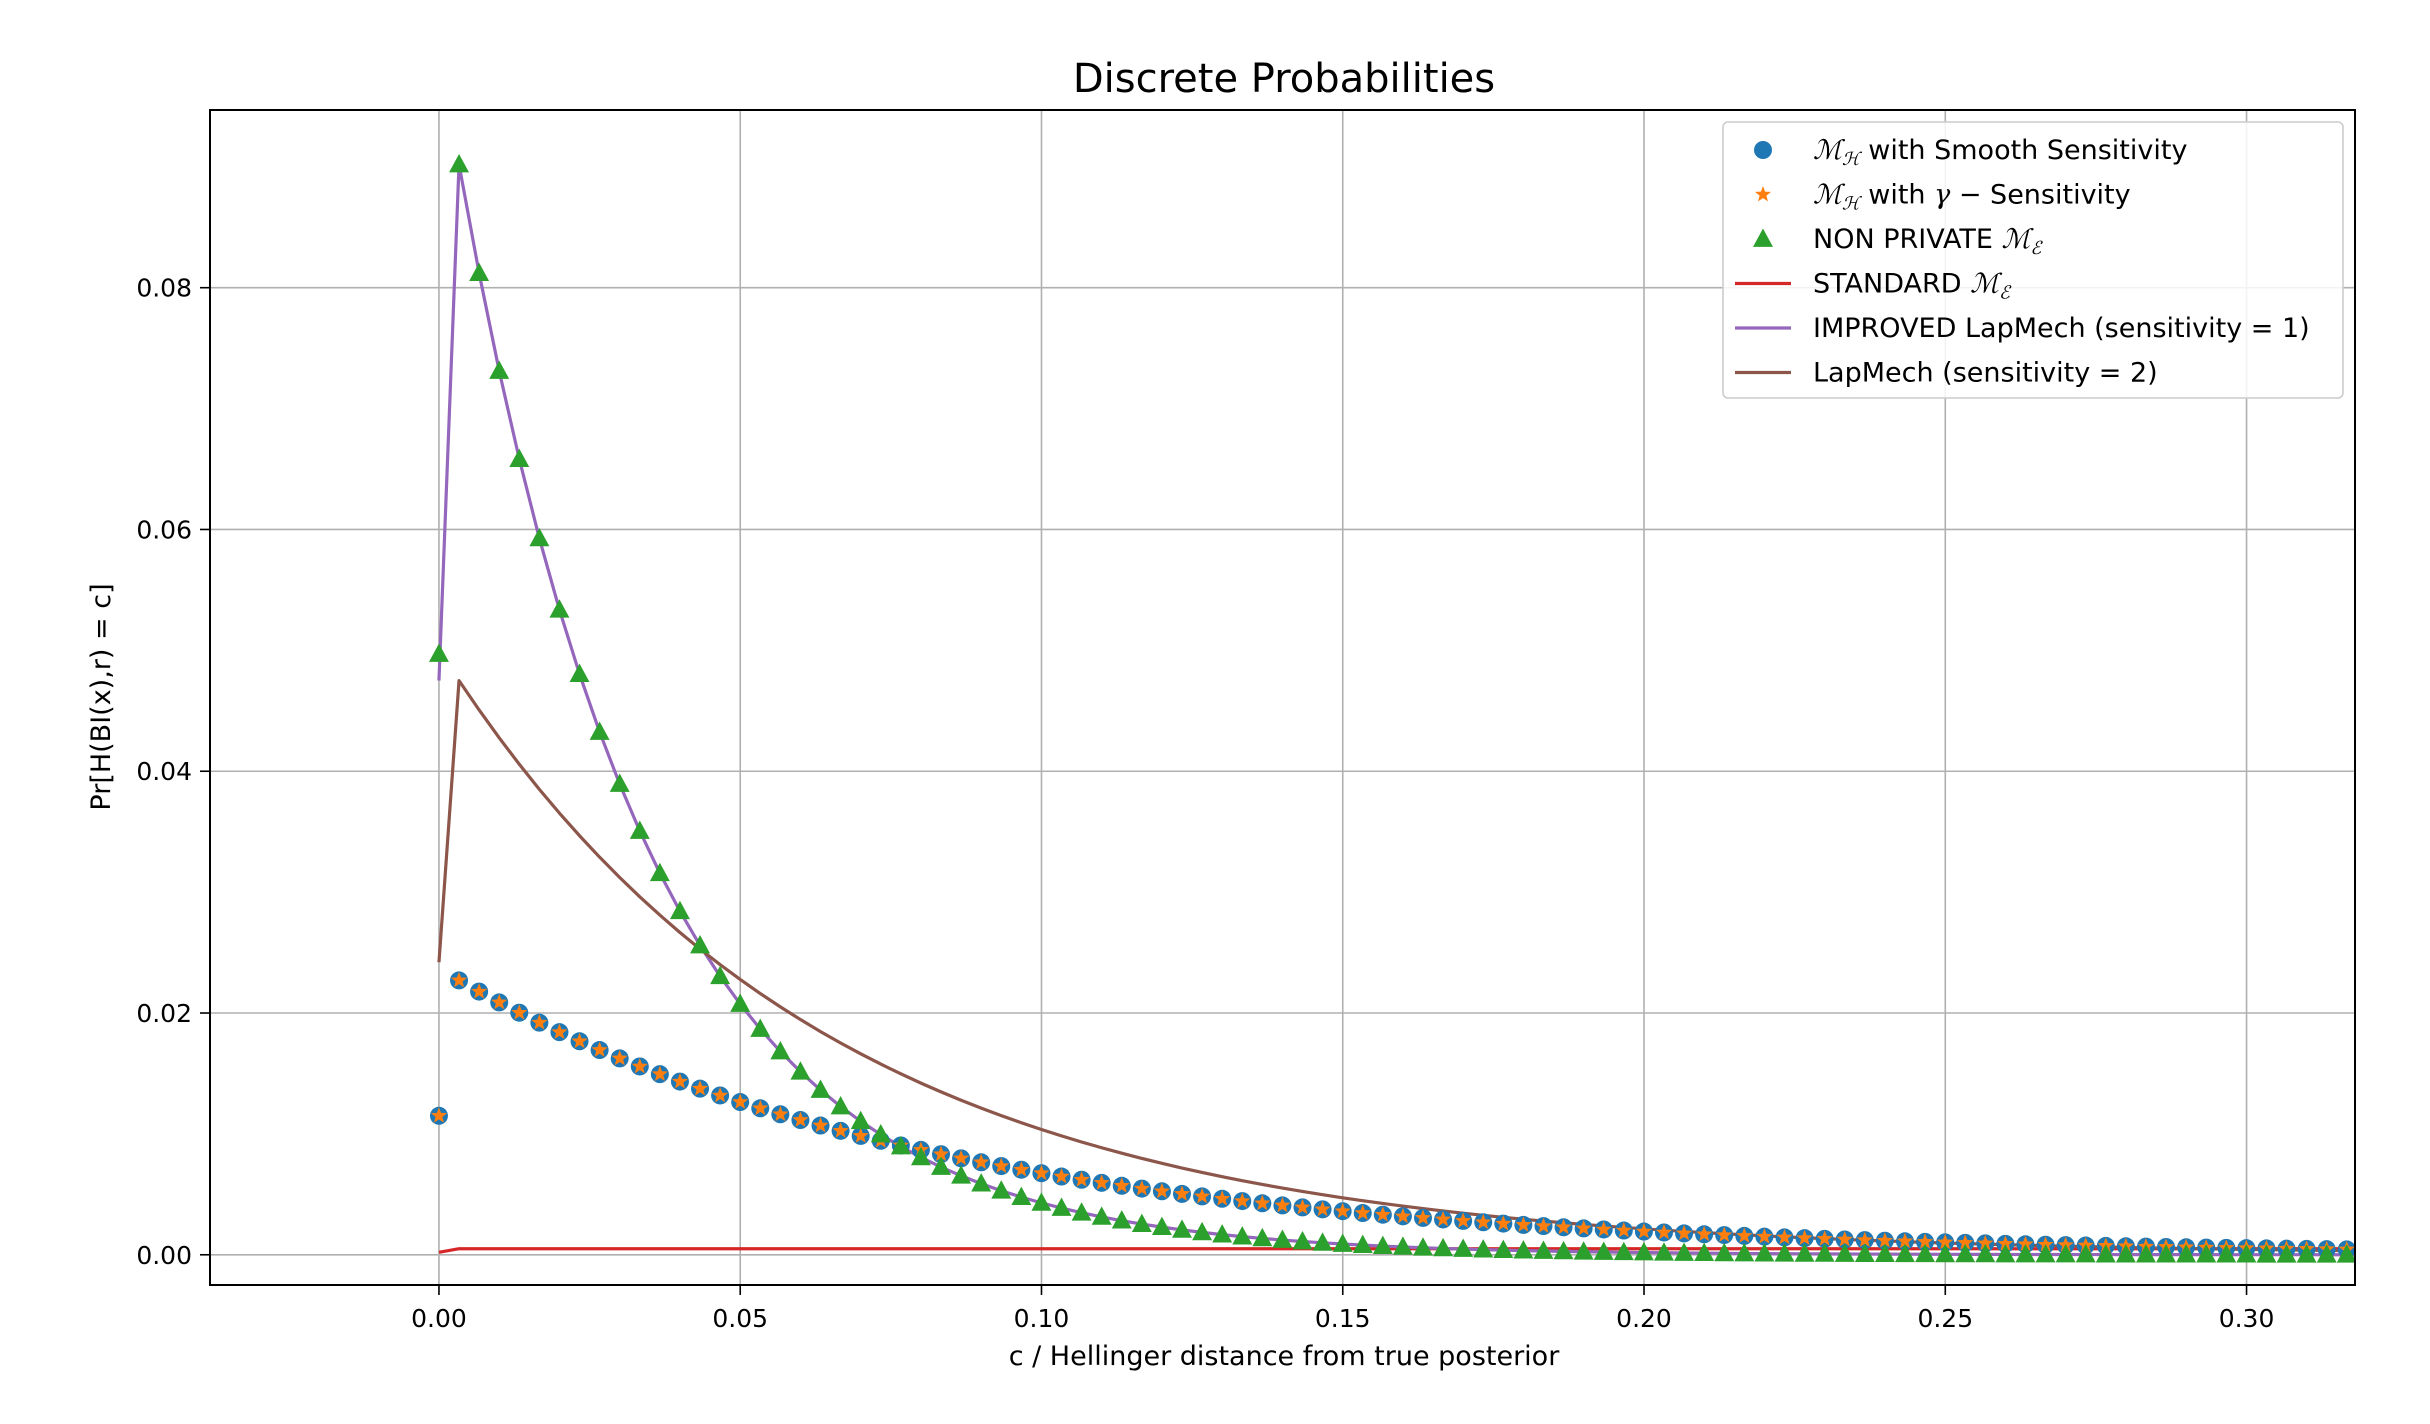 Image resolution: width=2430 pixels, height=1424 pixels. What do you see at coordinates (1907, 239) in the screenshot?
I see `legend-label-part: NON PRIVATE` at bounding box center [1907, 239].